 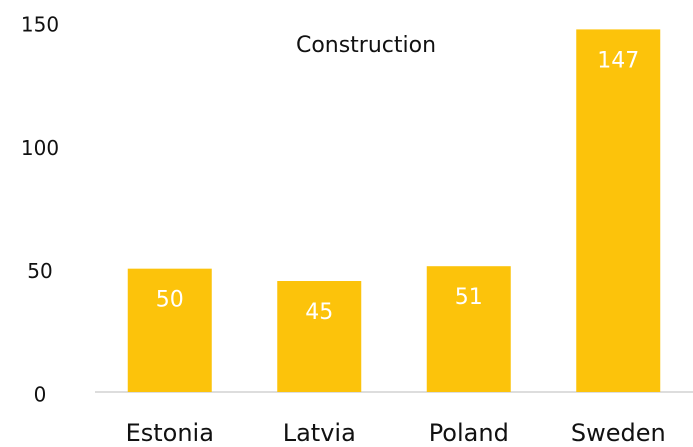 I want to click on y-tick-label: 50, so click(x=39, y=271).